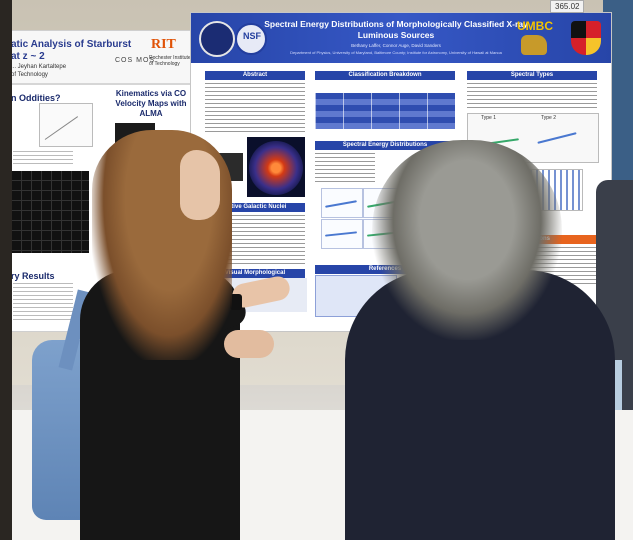 The height and width of the screenshot is (540, 633). What do you see at coordinates (255, 207) in the screenshot?
I see `section-agn-header: Active Galactic Nuclei` at bounding box center [255, 207].